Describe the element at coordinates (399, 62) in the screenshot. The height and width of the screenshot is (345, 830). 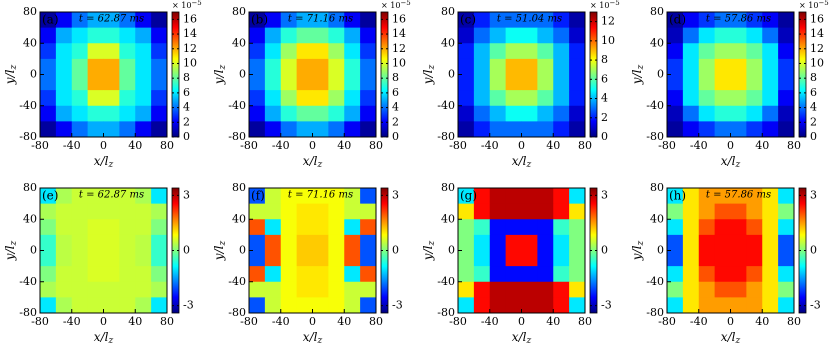
I see `colorbar-tick-label: 10` at that location.